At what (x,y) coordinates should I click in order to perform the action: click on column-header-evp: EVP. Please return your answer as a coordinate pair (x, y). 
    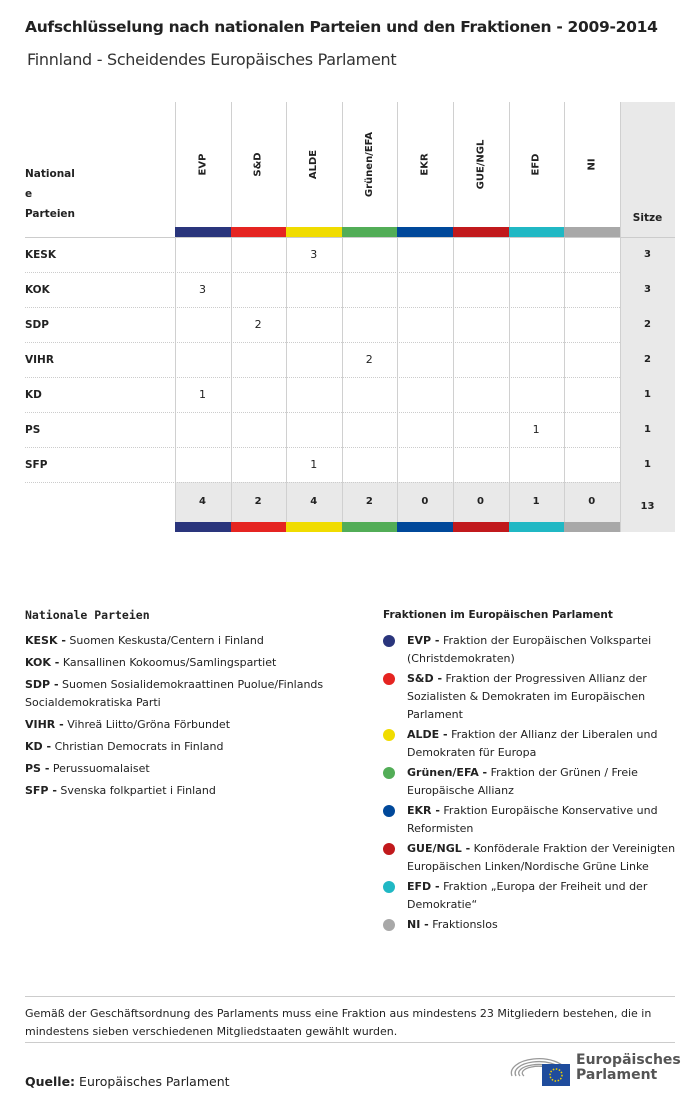
    Looking at the image, I should click on (202, 164).